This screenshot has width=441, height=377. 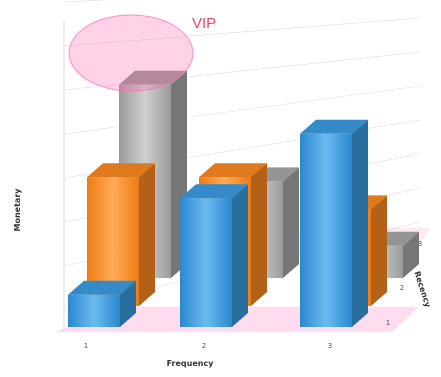 I want to click on x-tick-label: 3, so click(x=330, y=346).